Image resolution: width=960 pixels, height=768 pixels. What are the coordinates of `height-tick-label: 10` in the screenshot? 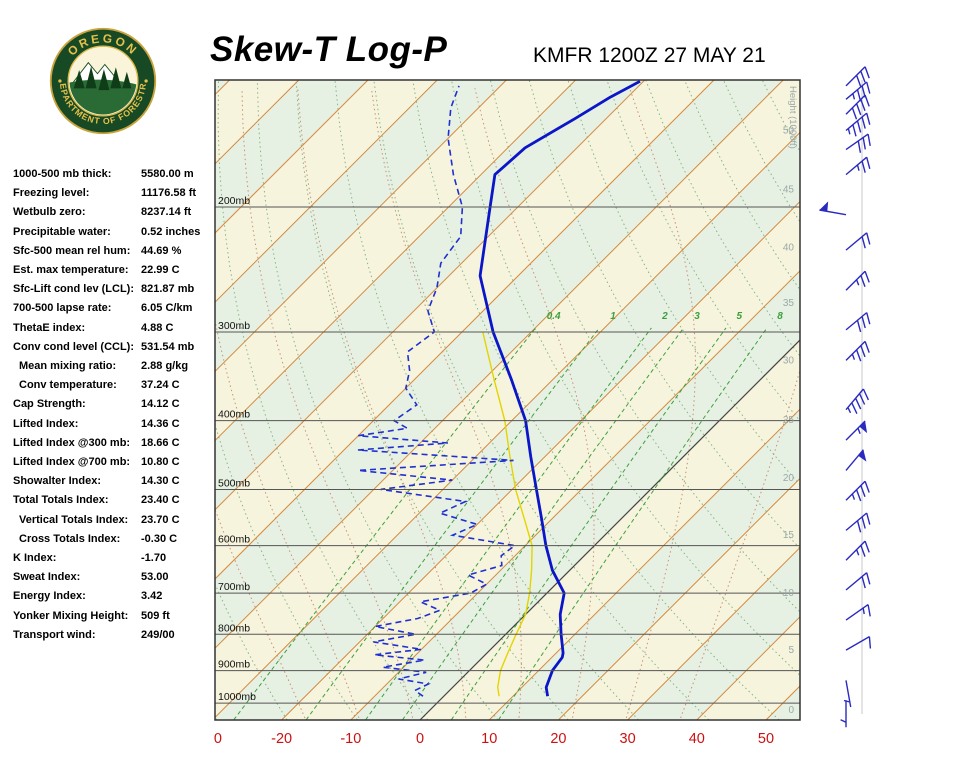 It's located at (789, 593).